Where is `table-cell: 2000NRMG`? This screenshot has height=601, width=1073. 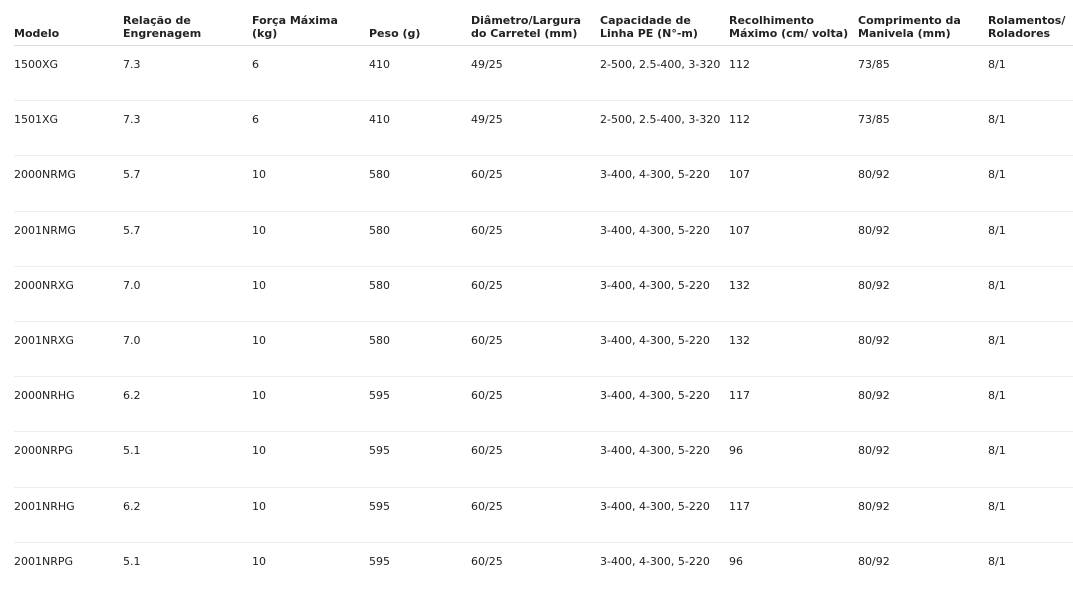
table-cell: 2000NRMG is located at coordinates (68, 183).